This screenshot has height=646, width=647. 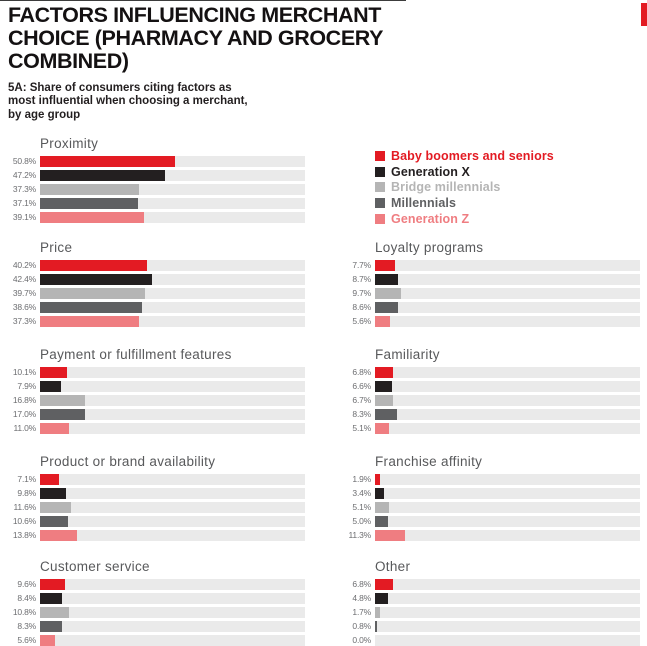 I want to click on bar-value-label: 39.1%, so click(x=24, y=216).